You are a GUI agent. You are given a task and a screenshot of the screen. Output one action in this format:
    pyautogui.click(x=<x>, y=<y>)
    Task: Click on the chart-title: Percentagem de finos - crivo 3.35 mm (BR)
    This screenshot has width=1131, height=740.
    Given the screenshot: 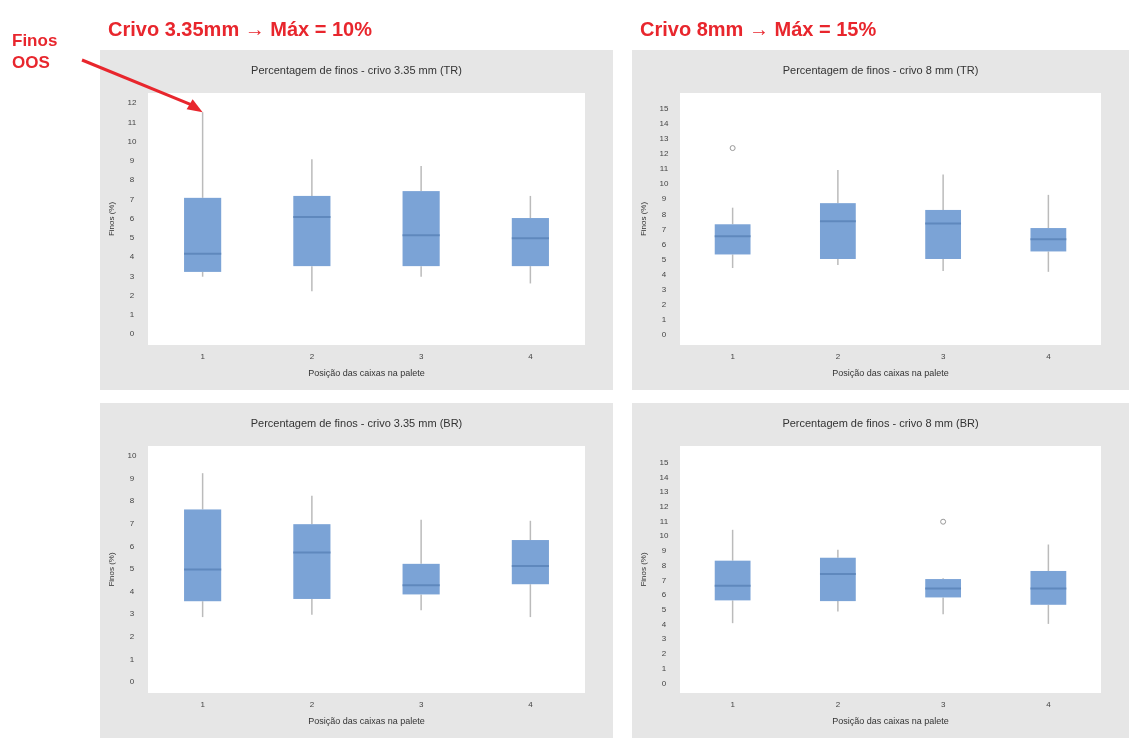 What is the action you would take?
    pyautogui.click(x=356, y=423)
    